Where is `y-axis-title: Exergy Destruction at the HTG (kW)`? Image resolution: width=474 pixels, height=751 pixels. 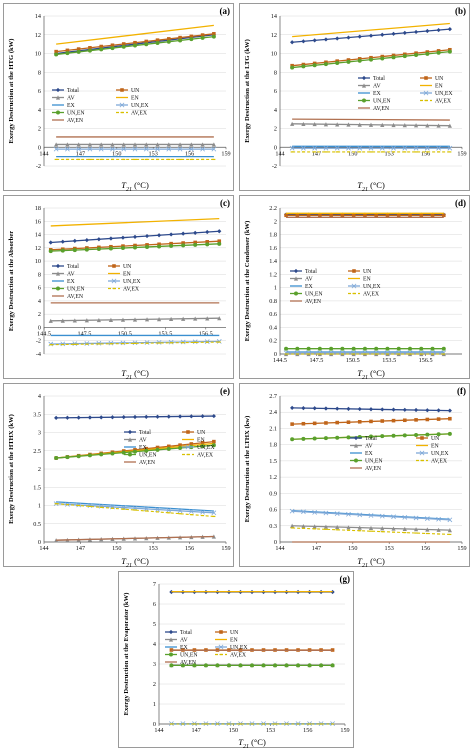 y-axis-title: Exergy Destruction at the HTG (kW) is located at coordinates (11, 91).